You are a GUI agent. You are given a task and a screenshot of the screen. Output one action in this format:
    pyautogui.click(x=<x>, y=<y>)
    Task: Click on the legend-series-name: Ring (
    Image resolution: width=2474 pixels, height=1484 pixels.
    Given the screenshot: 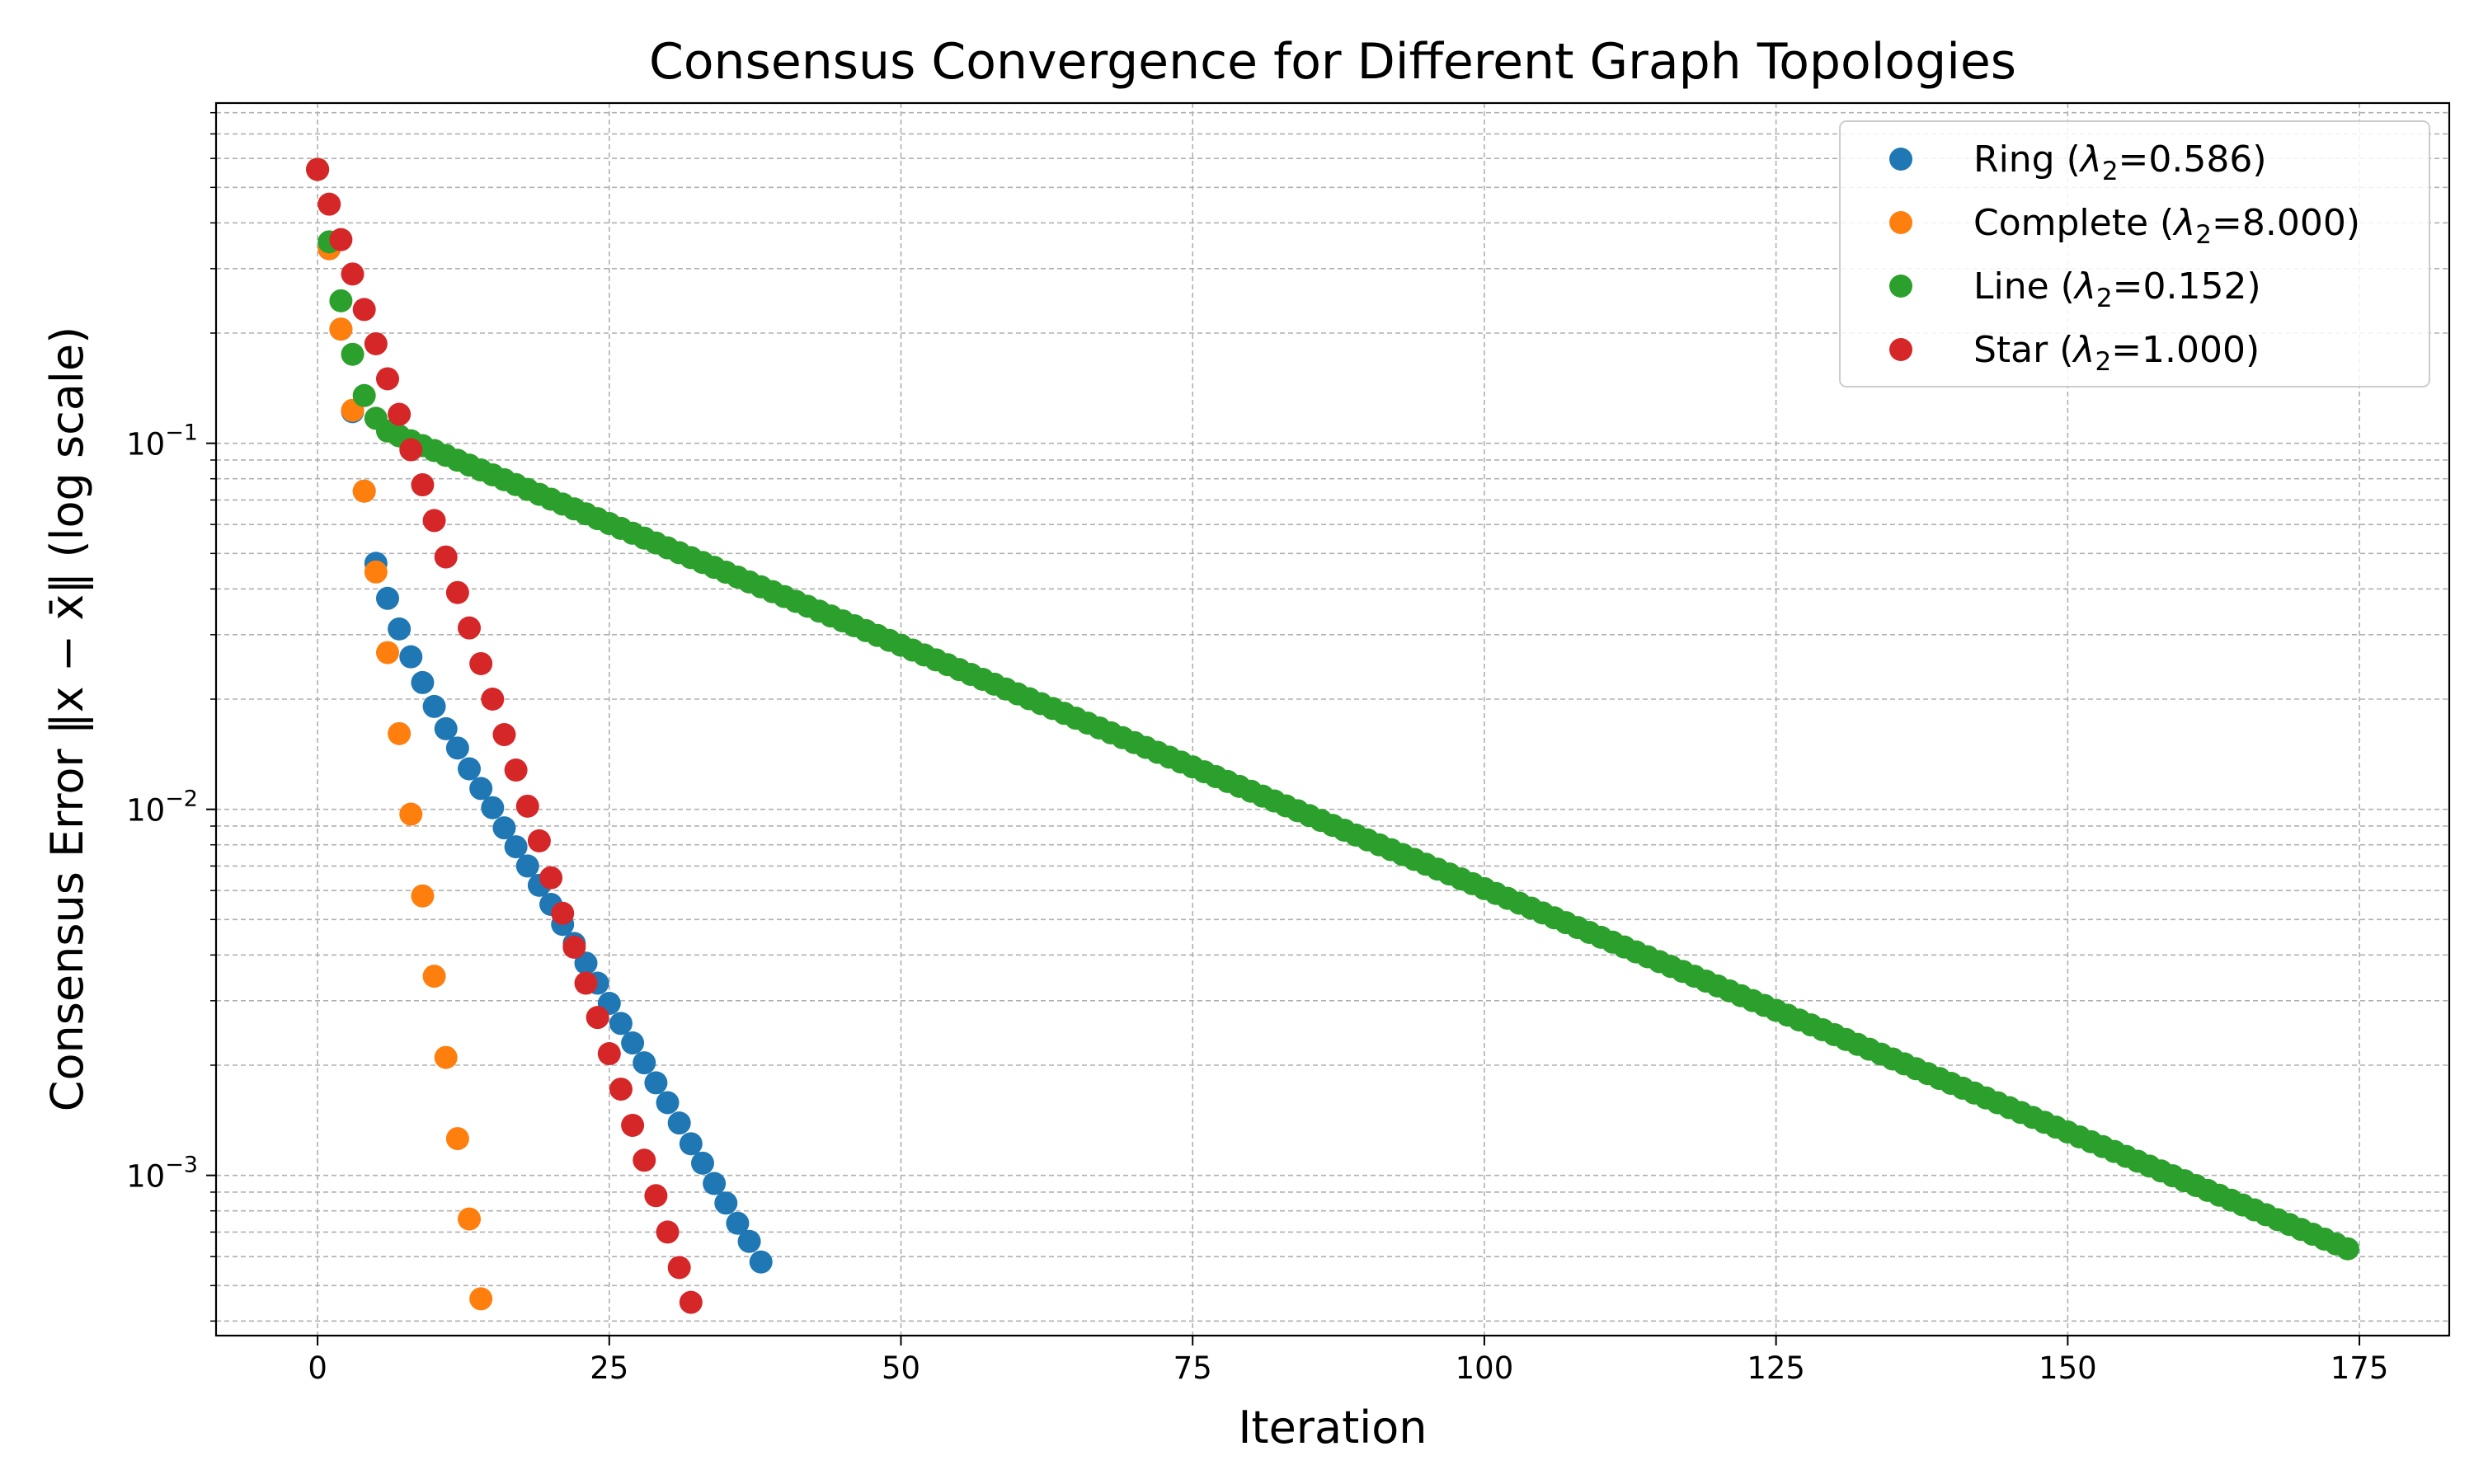 What is the action you would take?
    pyautogui.click(x=2027, y=160)
    